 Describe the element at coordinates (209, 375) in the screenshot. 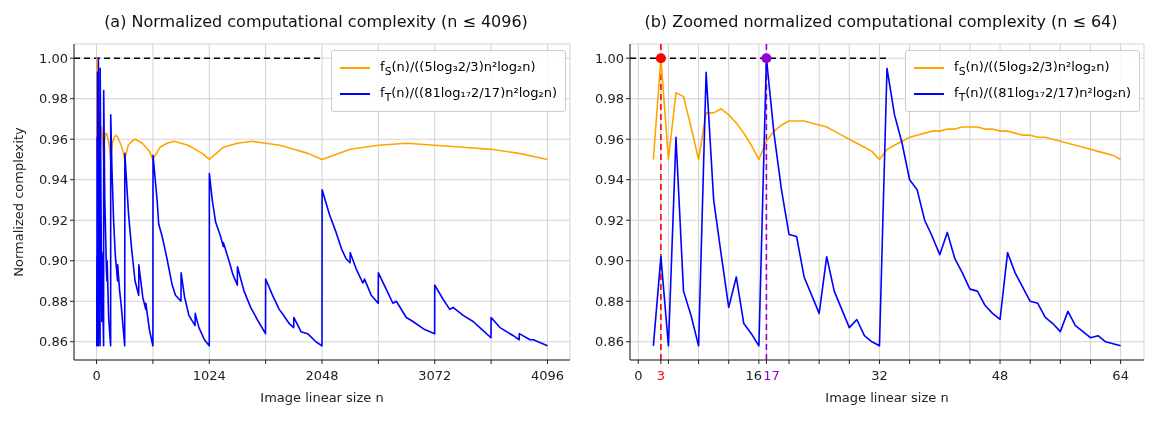

I see `x-tick-label: 1024` at that location.